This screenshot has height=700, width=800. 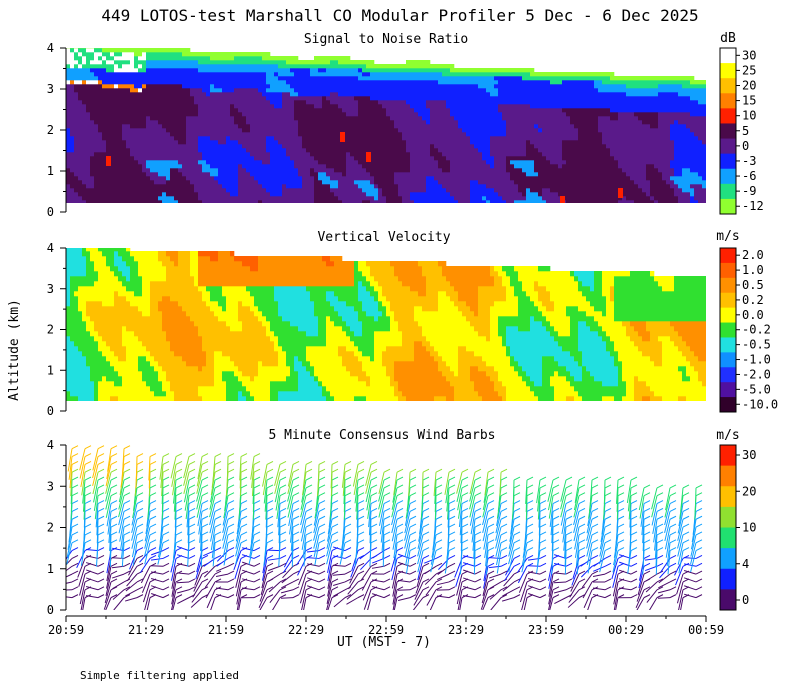 What do you see at coordinates (760, 404) in the screenshot?
I see `colorbar-tick-label: -10.0` at bounding box center [760, 404].